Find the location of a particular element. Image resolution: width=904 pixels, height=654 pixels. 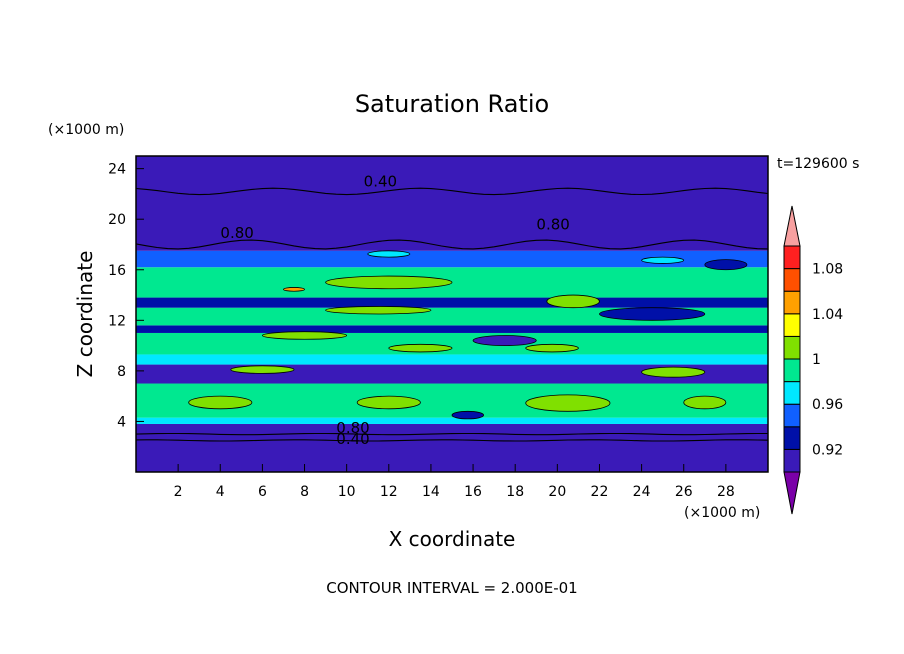

y-tick-label-4: 20 is located at coordinates (117, 220).